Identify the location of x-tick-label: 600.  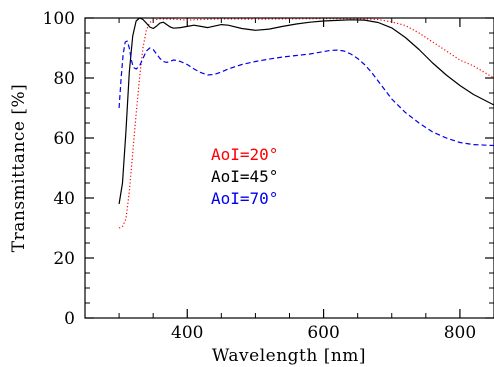
(323, 333).